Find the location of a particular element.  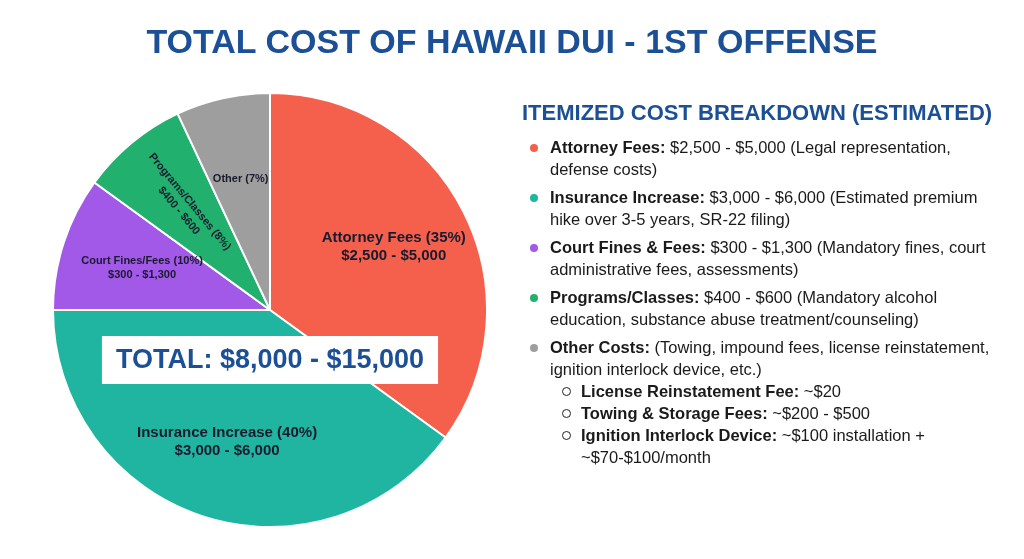

slice-label: Insurance Increase (40%) is located at coordinates (227, 432).